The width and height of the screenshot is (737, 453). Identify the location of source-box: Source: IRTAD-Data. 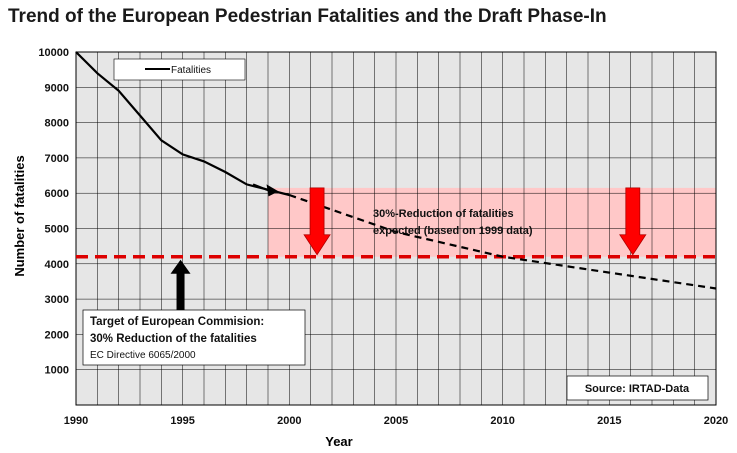
(637, 388).